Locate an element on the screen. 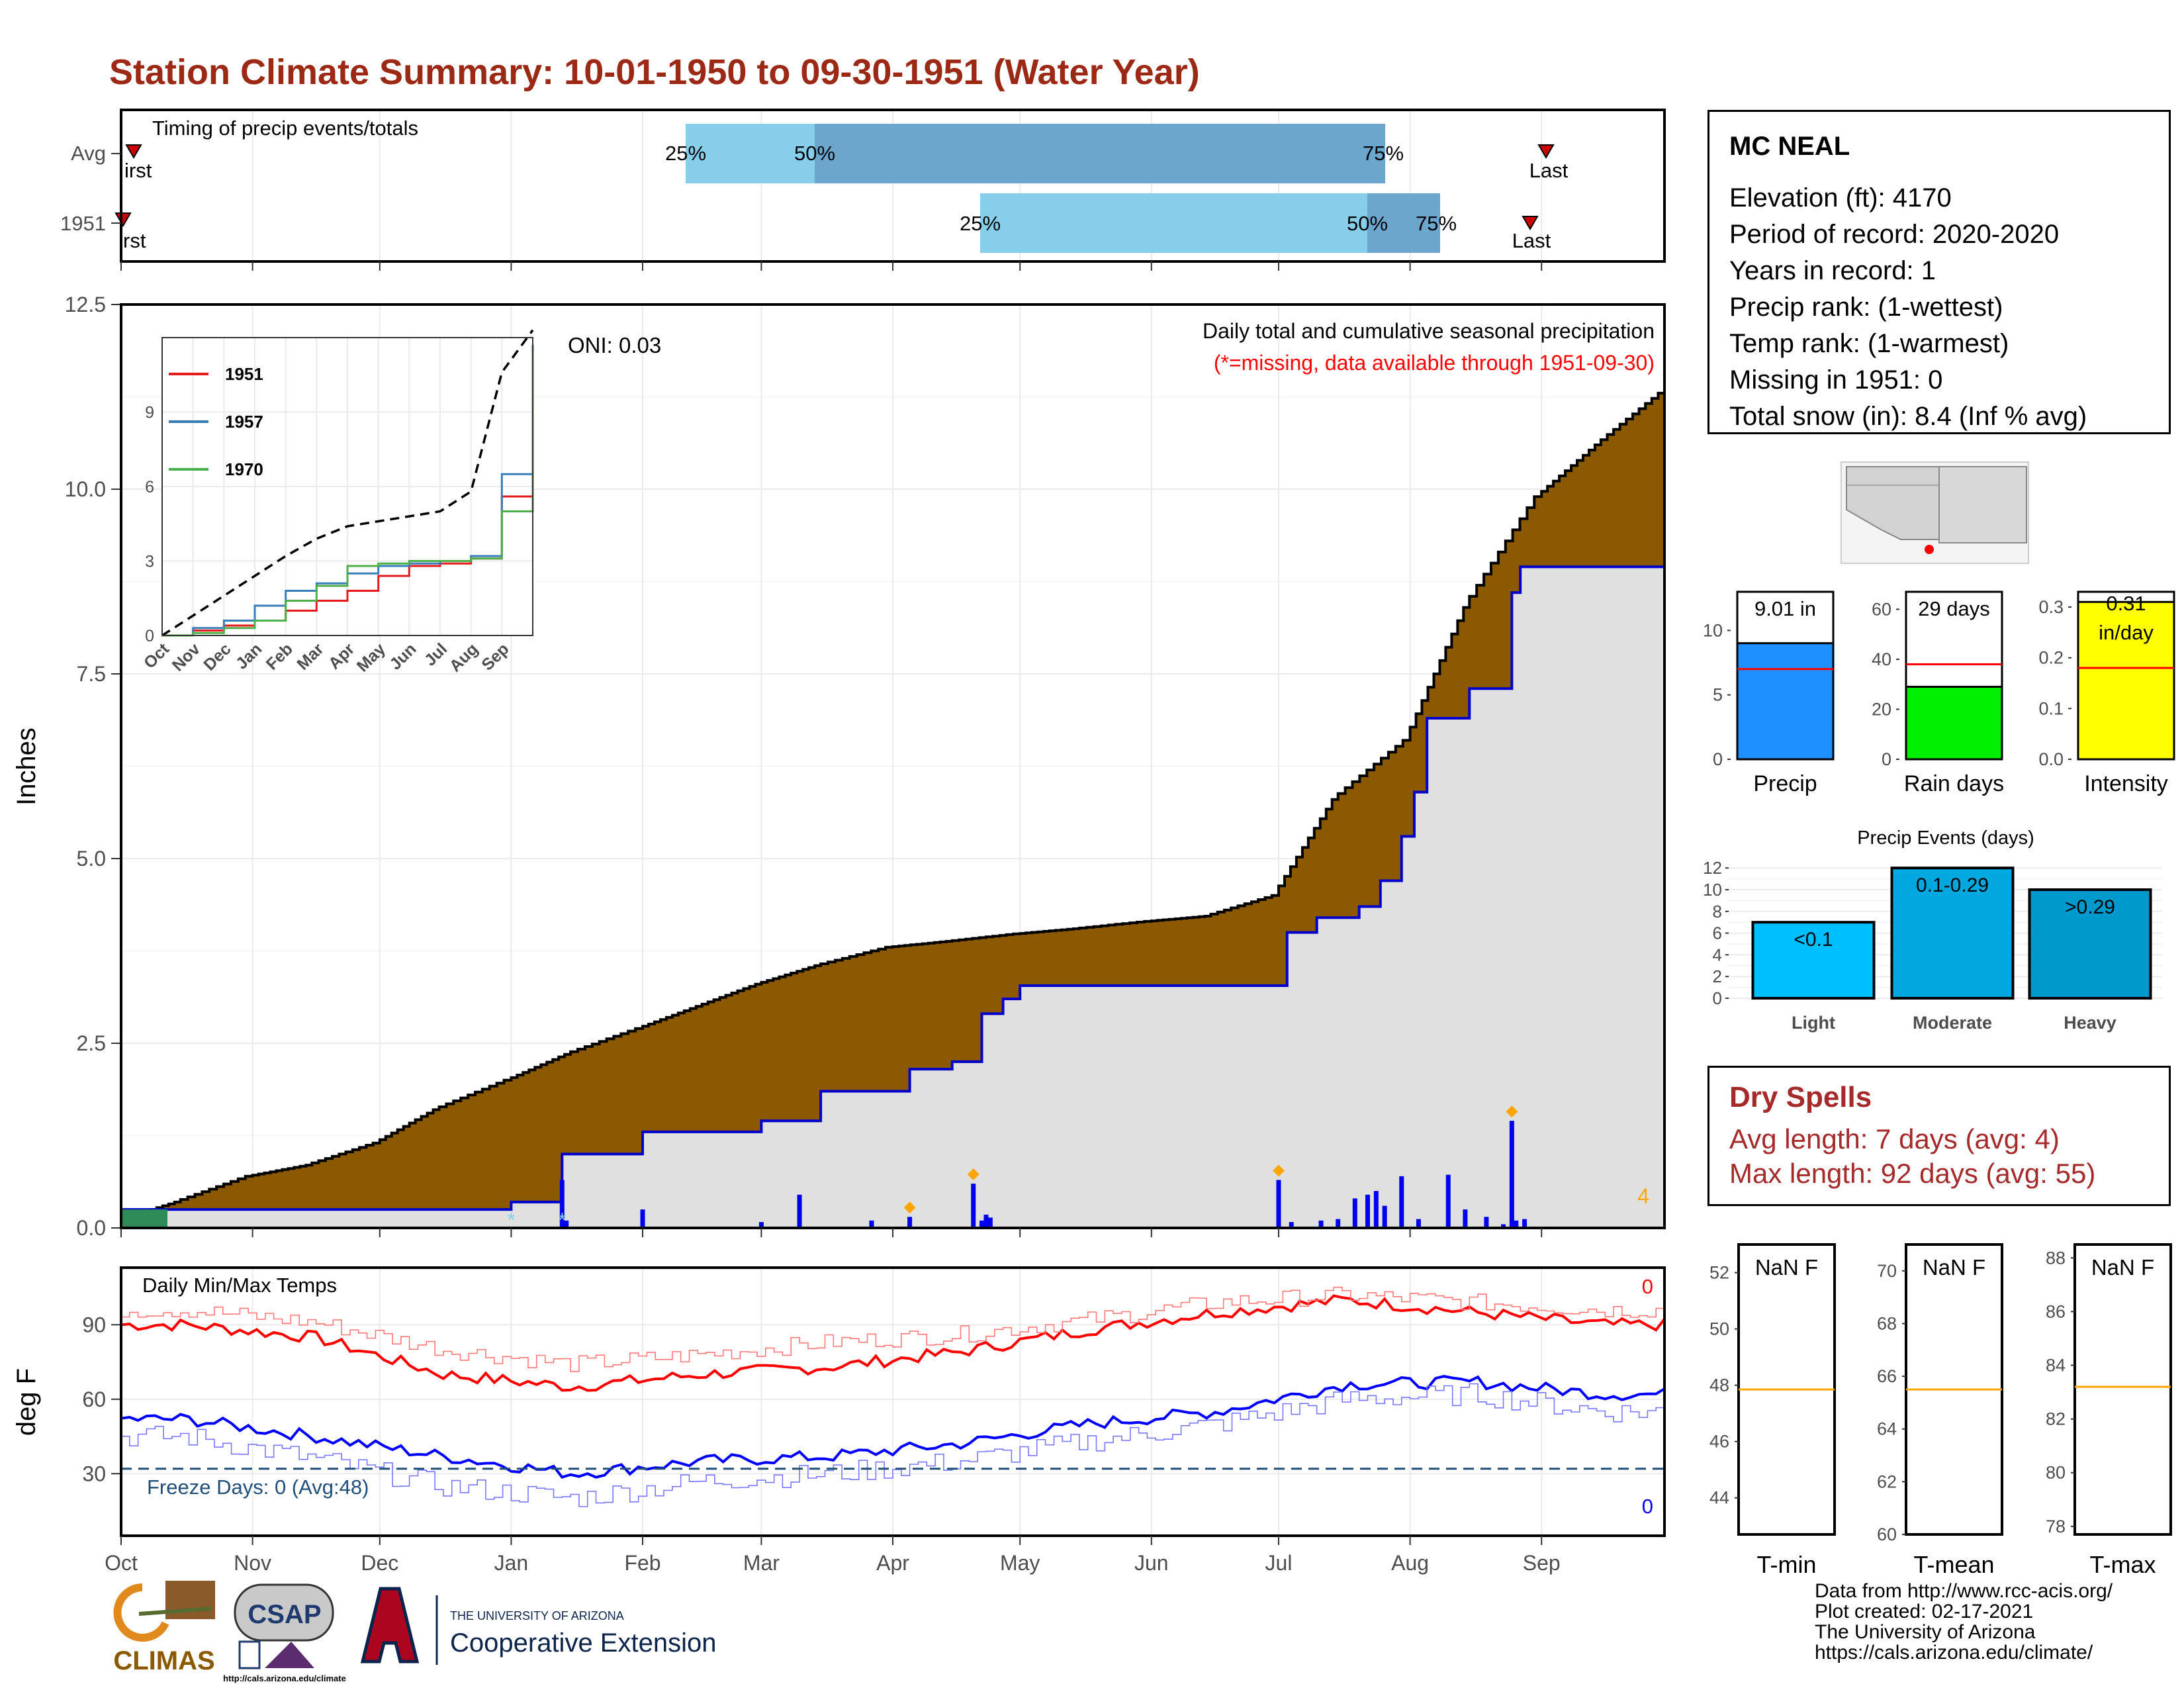  inset-ytick-label: 0 is located at coordinates (149, 636).